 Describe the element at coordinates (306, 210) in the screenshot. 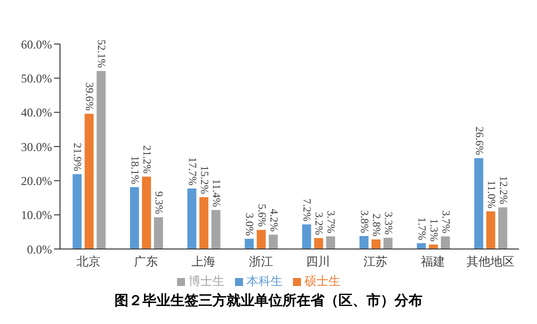

I see `data-label: 7.2%` at that location.